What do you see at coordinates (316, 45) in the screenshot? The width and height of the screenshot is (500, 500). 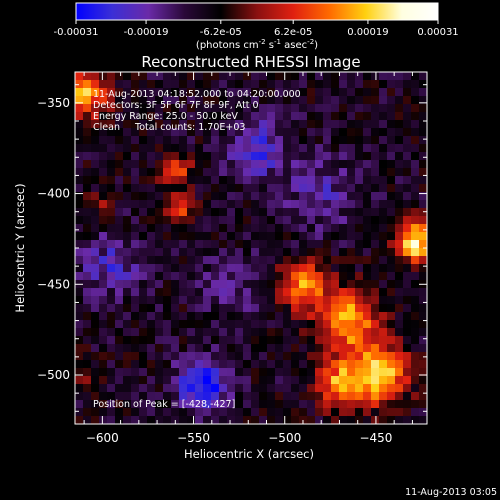 I see `unit-text: )` at bounding box center [316, 45].